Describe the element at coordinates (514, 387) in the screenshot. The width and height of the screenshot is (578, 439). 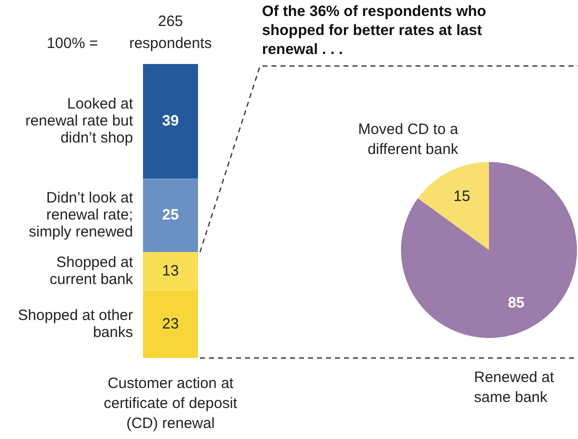
I see `slice-label: Renewed at same bank` at that location.